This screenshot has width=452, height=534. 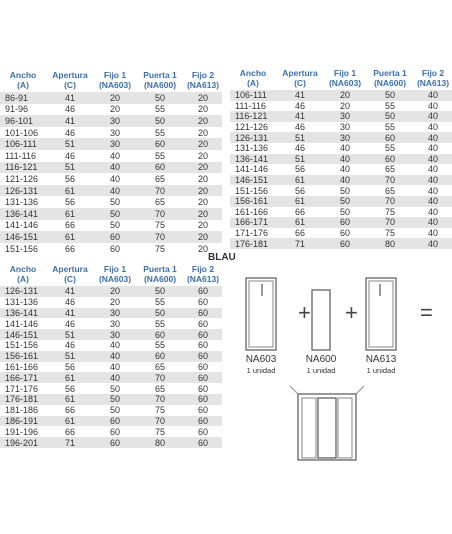 What do you see at coordinates (23, 356) in the screenshot?
I see `table-cell: 156-161` at bounding box center [23, 356].